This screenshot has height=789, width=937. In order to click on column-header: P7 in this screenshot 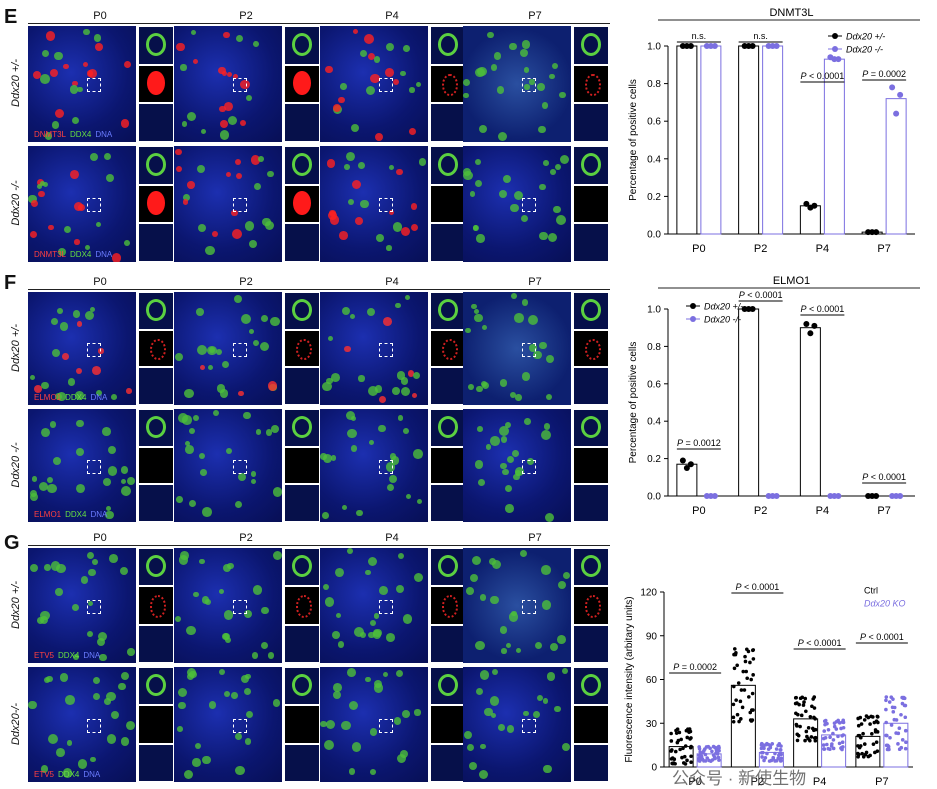, I will do `click(535, 282)`.